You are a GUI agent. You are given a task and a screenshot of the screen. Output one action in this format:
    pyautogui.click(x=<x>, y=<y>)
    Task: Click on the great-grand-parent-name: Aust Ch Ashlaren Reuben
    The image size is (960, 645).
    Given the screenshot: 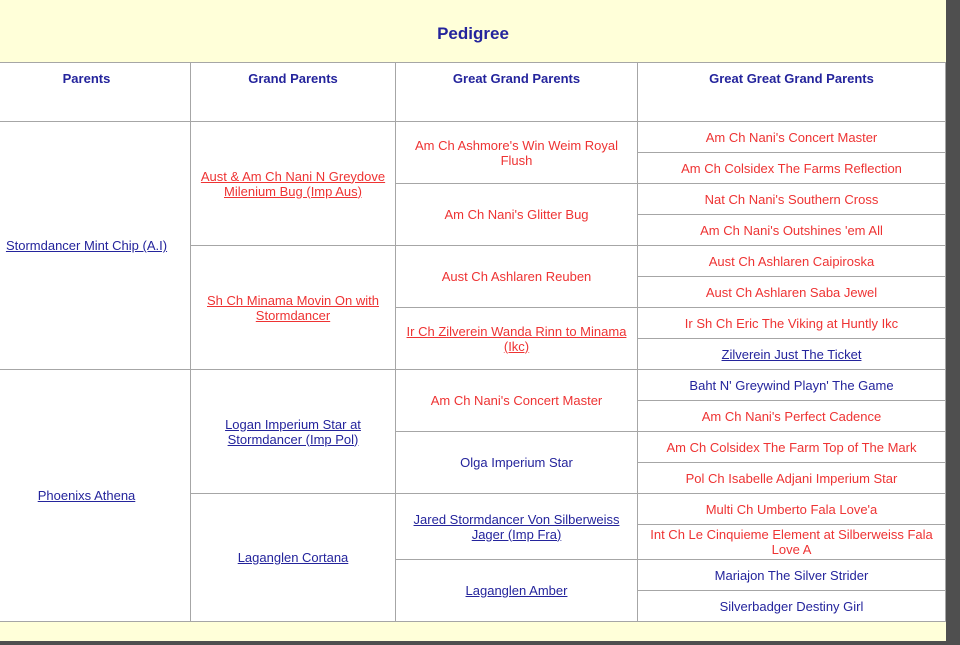 What is the action you would take?
    pyautogui.click(x=516, y=276)
    